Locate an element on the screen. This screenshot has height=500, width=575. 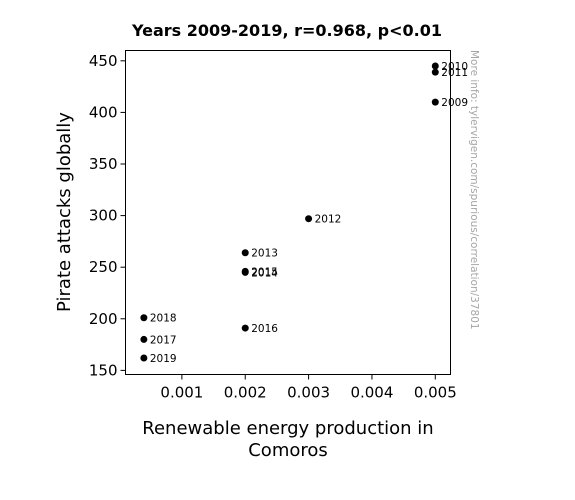
y-tick-label: 400 is located at coordinates (103, 112).